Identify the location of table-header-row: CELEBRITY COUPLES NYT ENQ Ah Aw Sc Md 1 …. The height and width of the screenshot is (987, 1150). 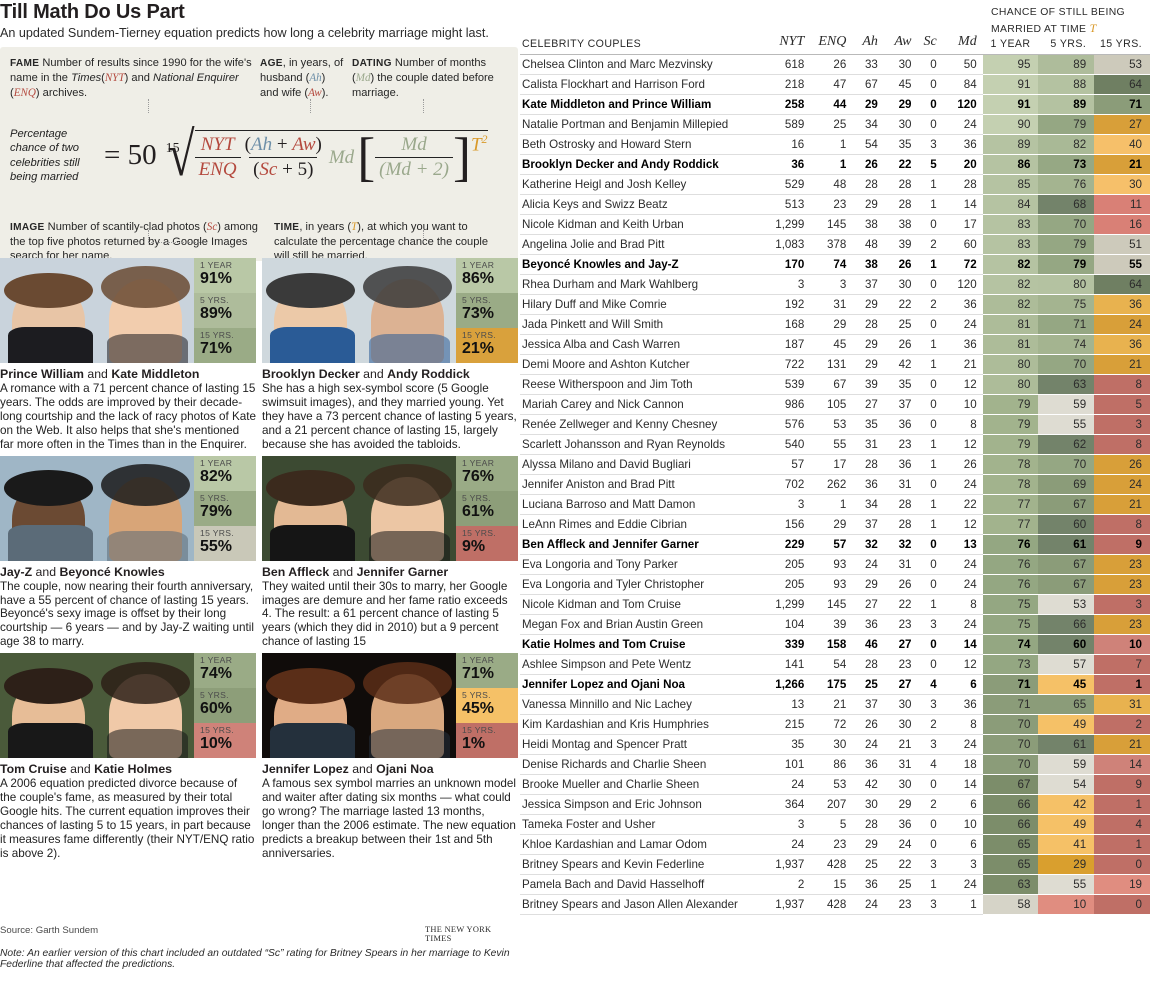
(835, 44).